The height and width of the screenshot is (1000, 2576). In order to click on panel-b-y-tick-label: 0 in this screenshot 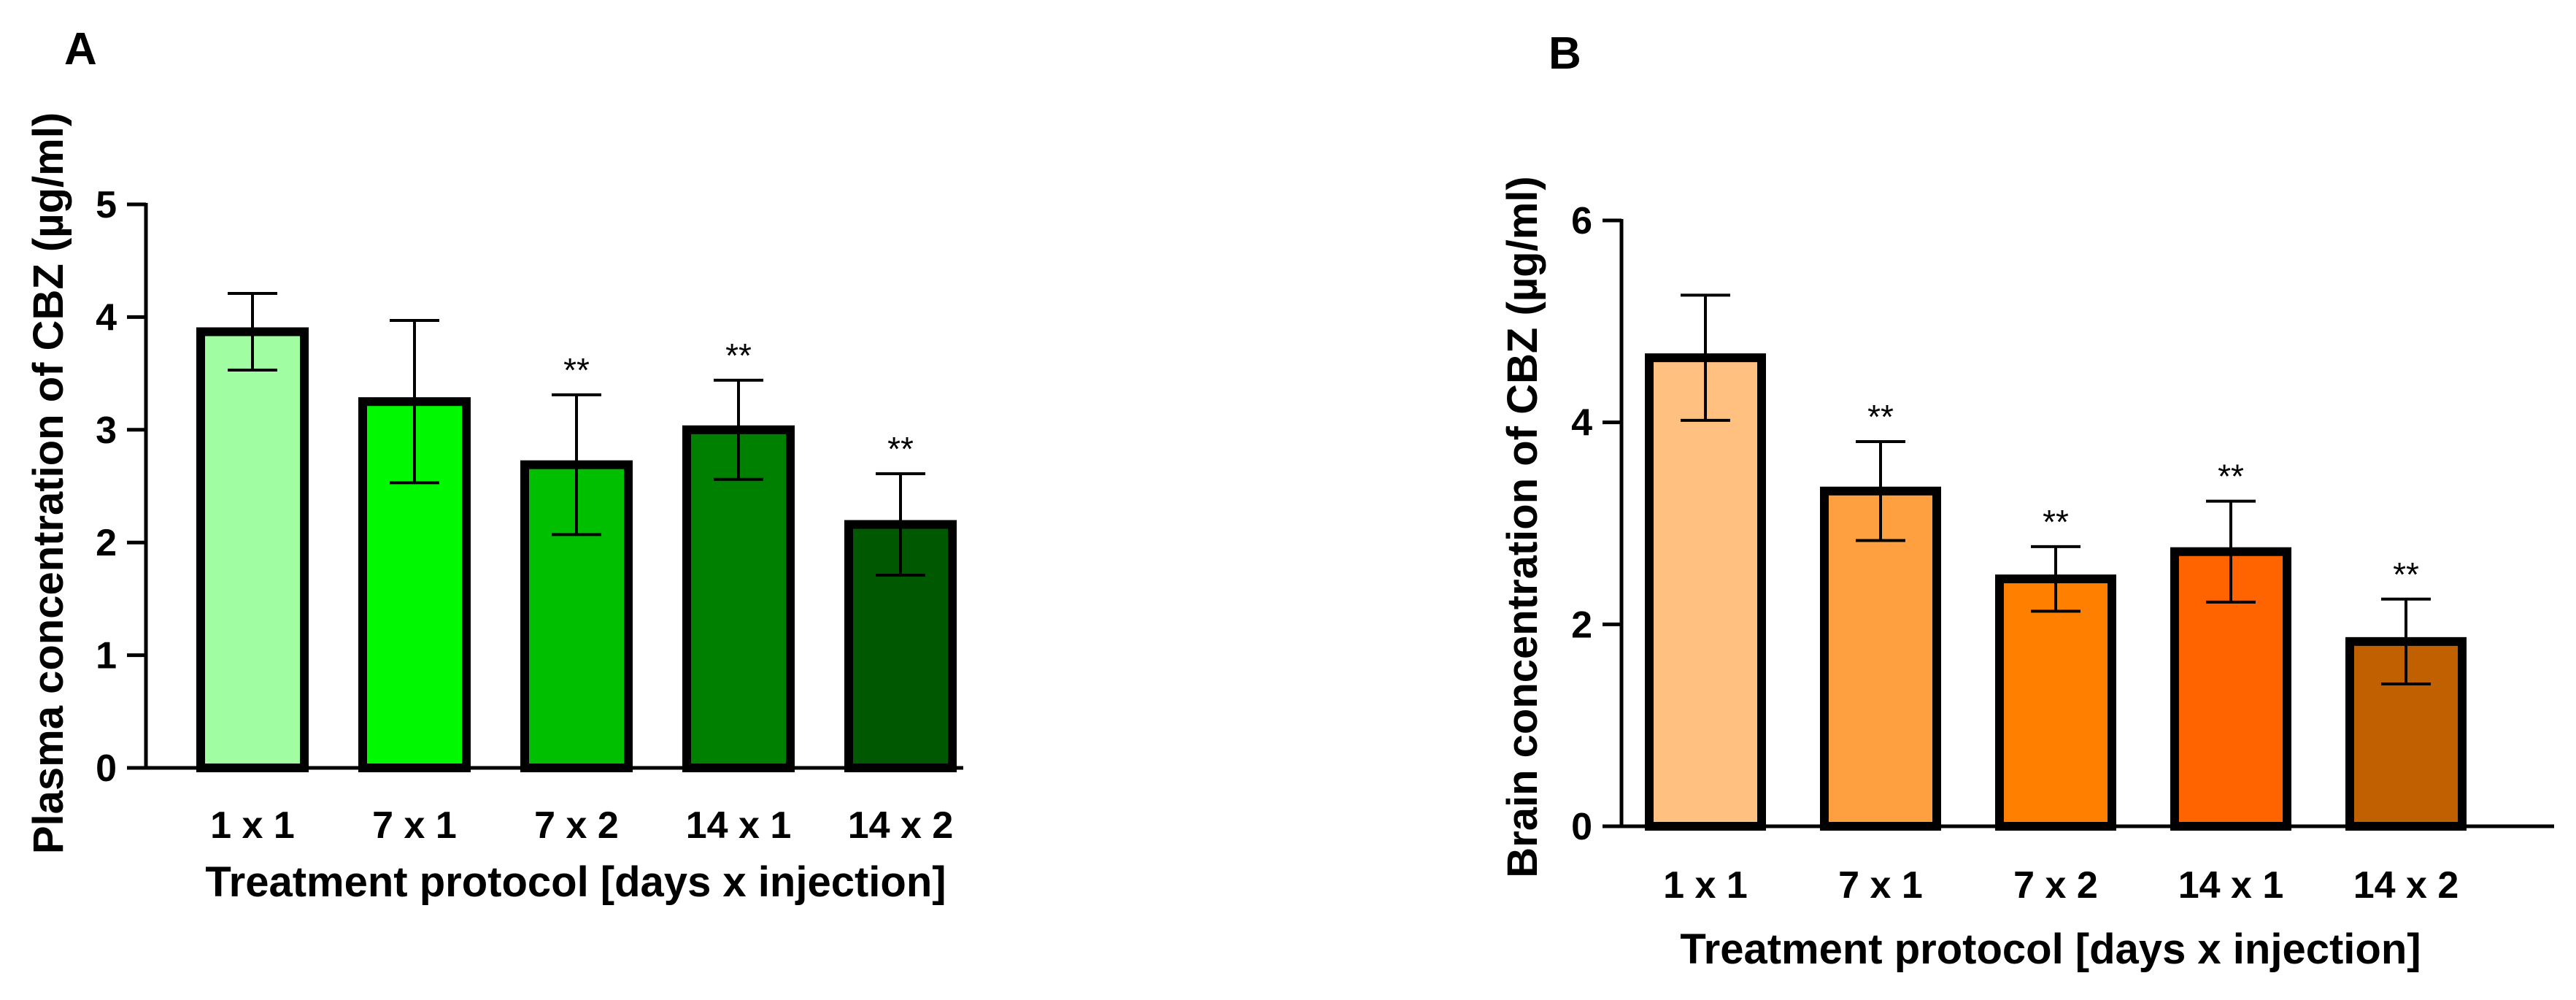, I will do `click(1581, 827)`.